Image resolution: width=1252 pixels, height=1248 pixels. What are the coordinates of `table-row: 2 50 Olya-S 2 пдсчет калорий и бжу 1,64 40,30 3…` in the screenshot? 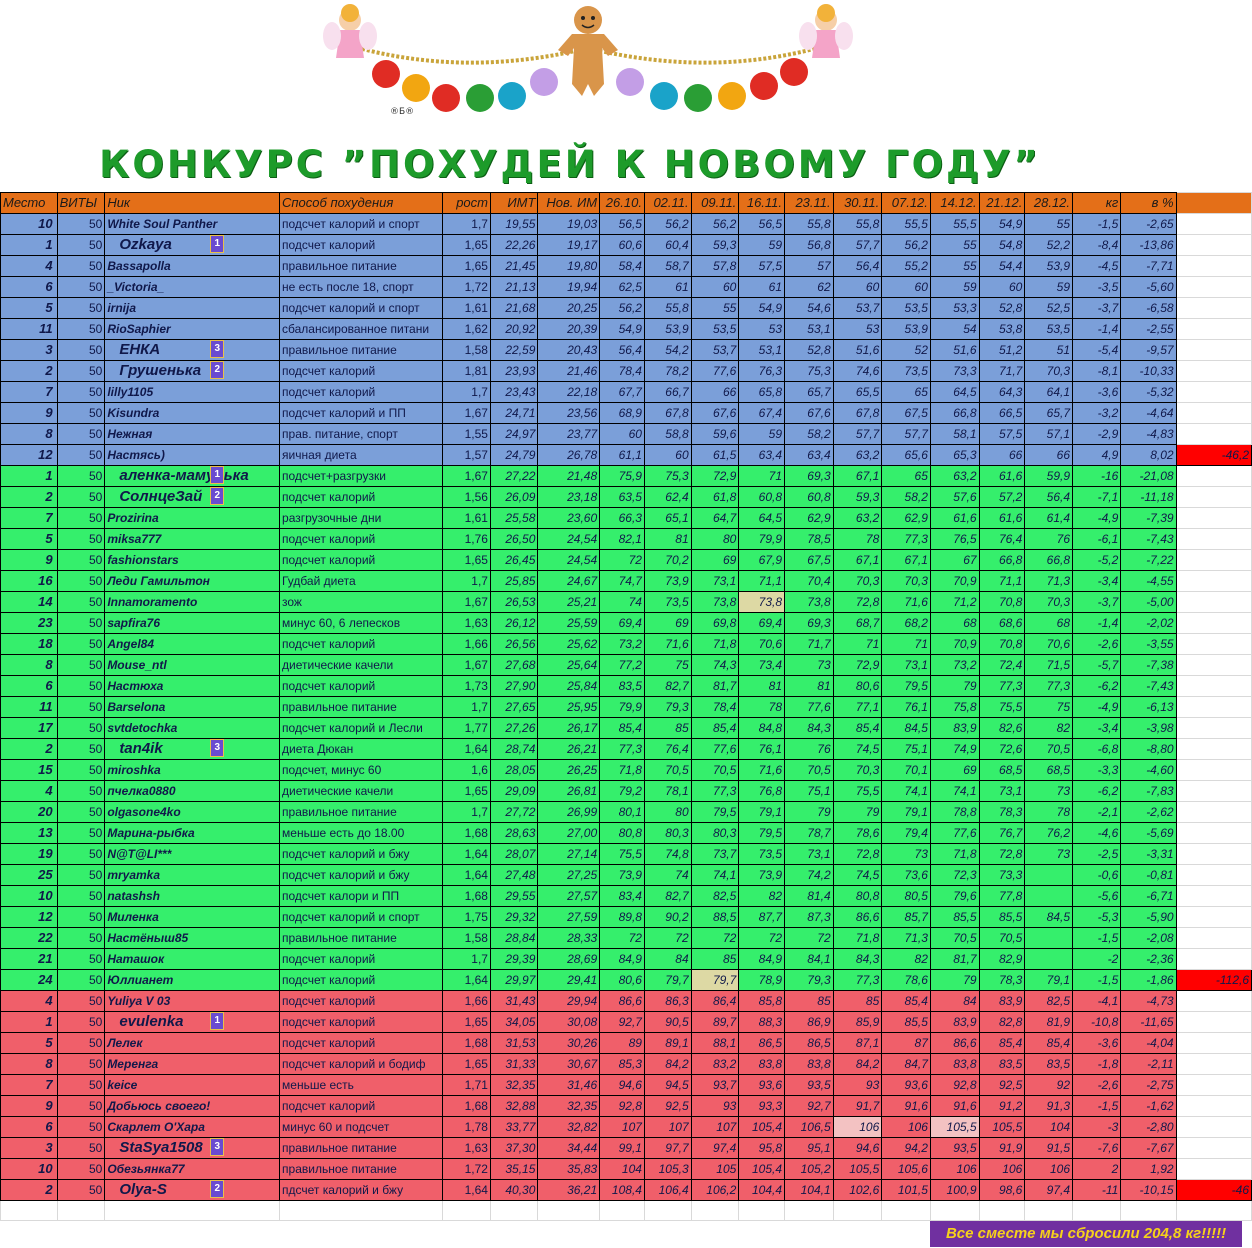 It's located at (626, 1190).